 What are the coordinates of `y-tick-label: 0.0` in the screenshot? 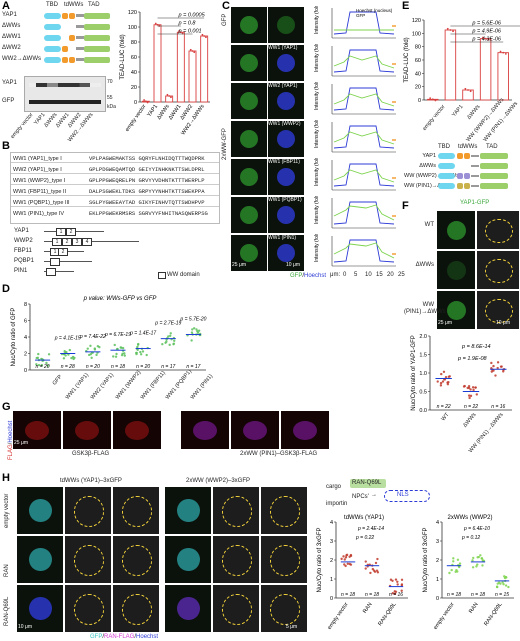 It's located at (423, 411).